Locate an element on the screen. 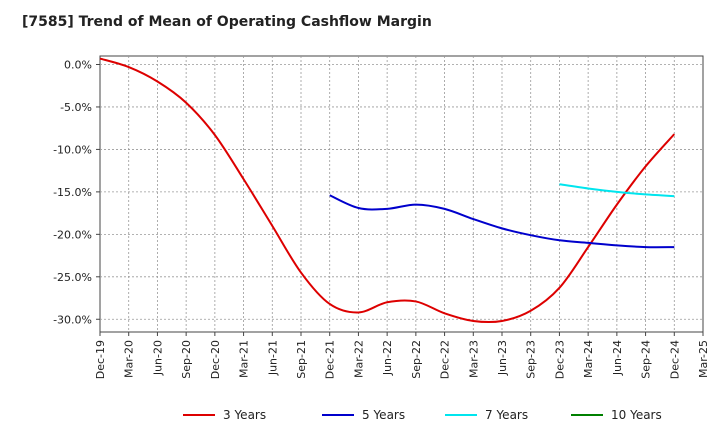 This screenshot has width=720, height=440. y-tick-label: -10.0% is located at coordinates (72, 149).